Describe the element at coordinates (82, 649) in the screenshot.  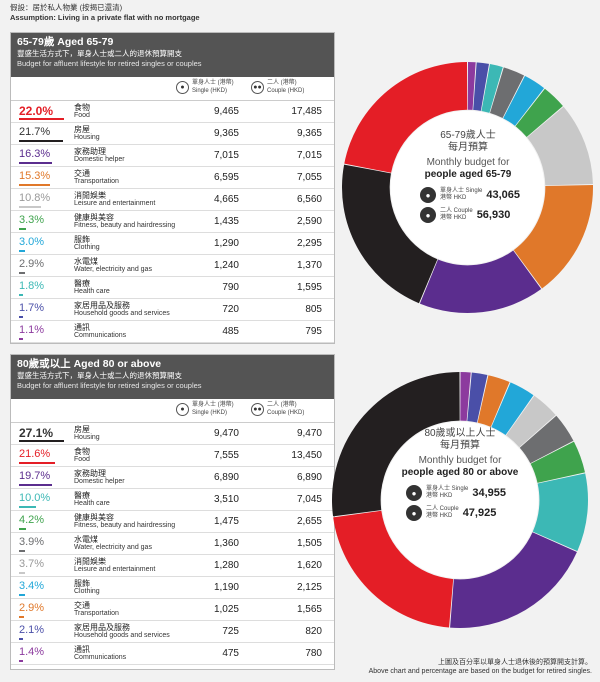
I see `category-zh: 通訊` at that location.